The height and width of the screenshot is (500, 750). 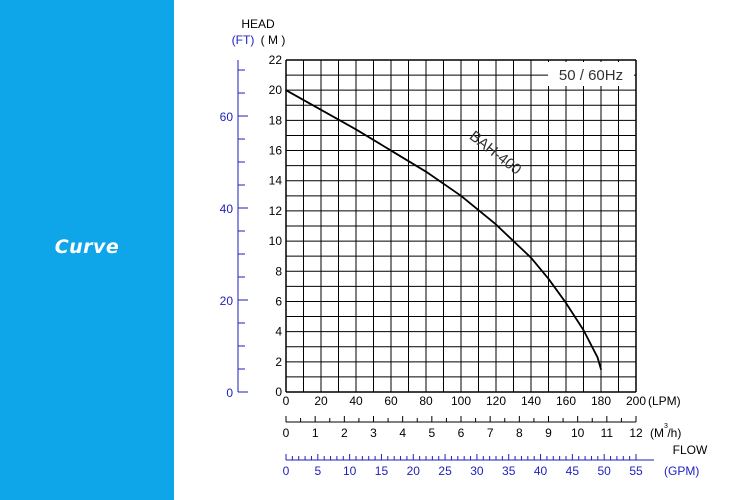 What do you see at coordinates (276, 181) in the screenshot?
I see `y-tick-label-m: 14` at bounding box center [276, 181].